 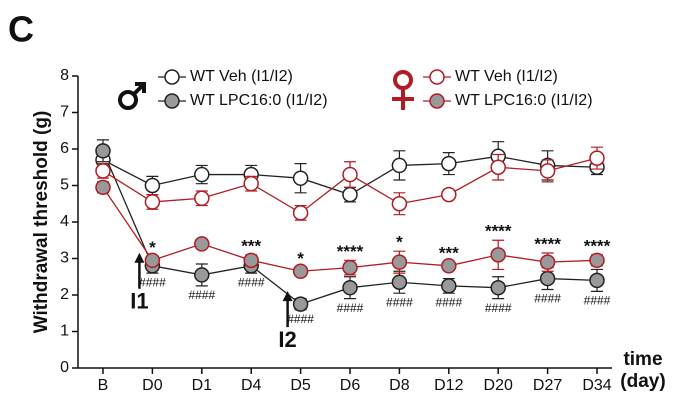 I want to click on male-symbol, so click(x=132, y=96).